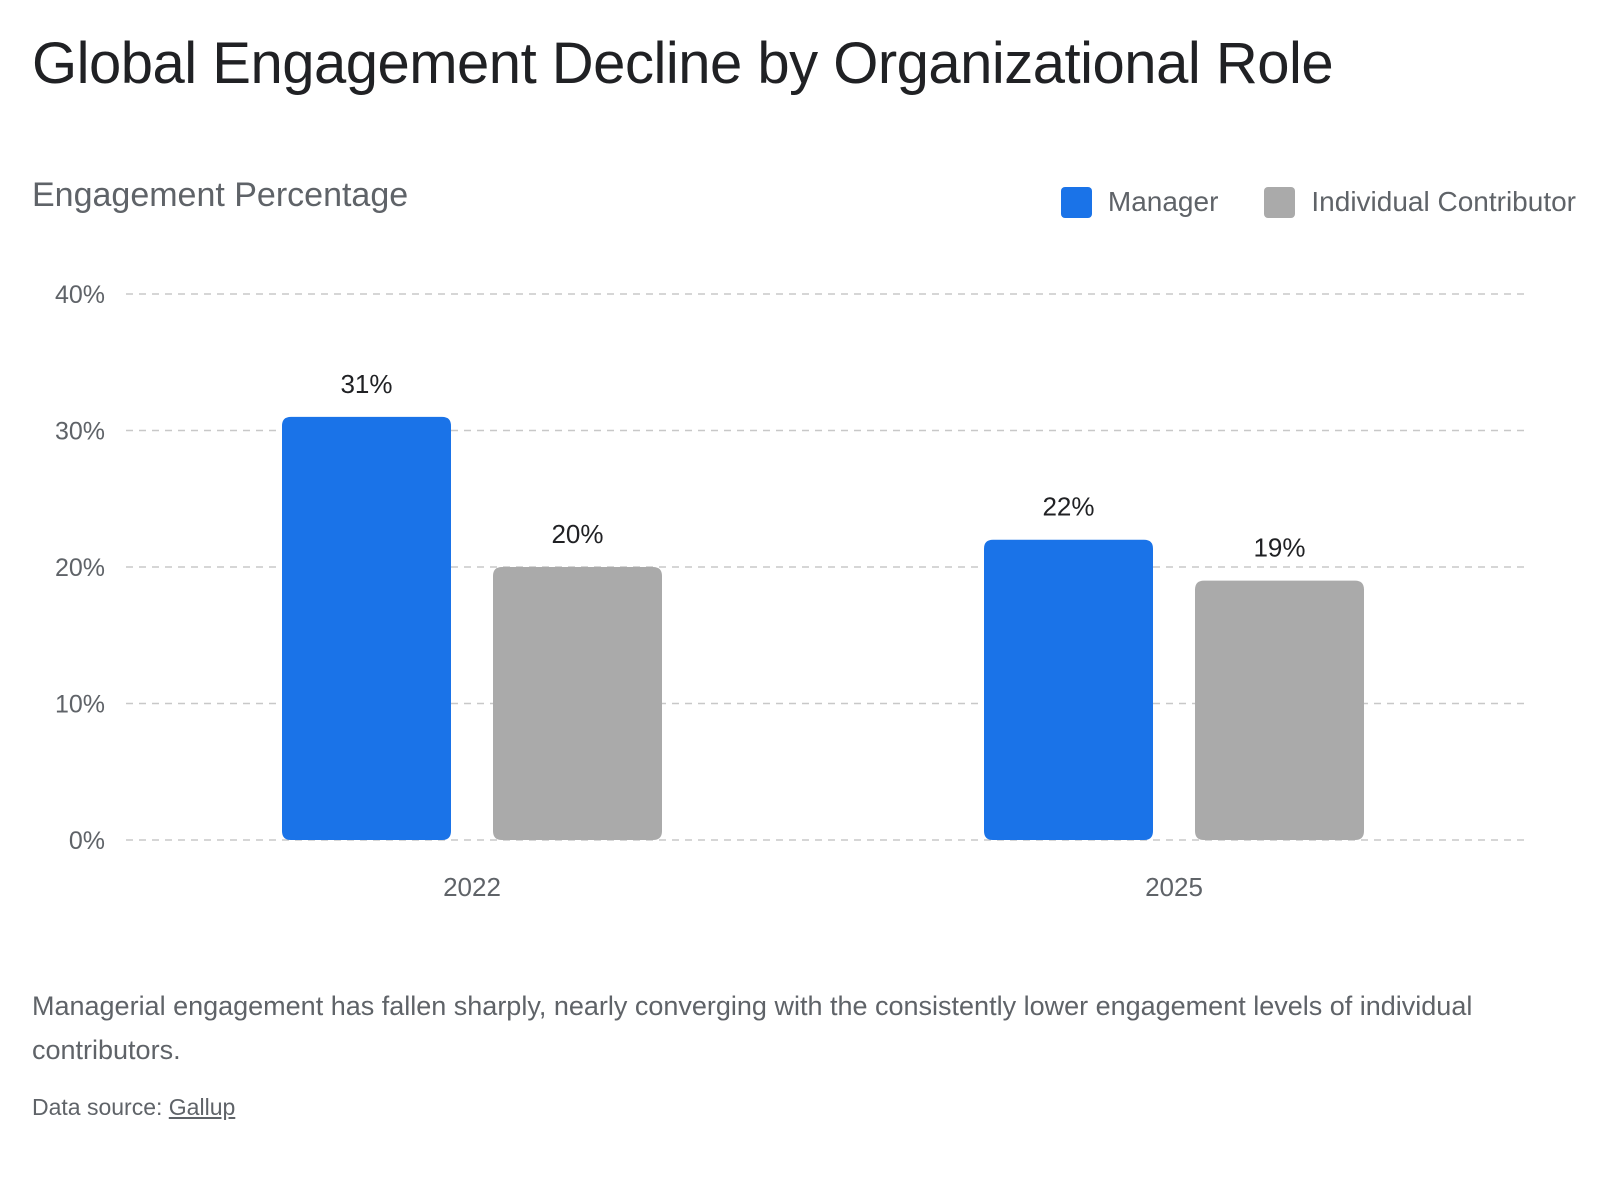 Image resolution: width=1600 pixels, height=1200 pixels. What do you see at coordinates (823, 887) in the screenshot?
I see `x-axis-categories: 2022 2025` at bounding box center [823, 887].